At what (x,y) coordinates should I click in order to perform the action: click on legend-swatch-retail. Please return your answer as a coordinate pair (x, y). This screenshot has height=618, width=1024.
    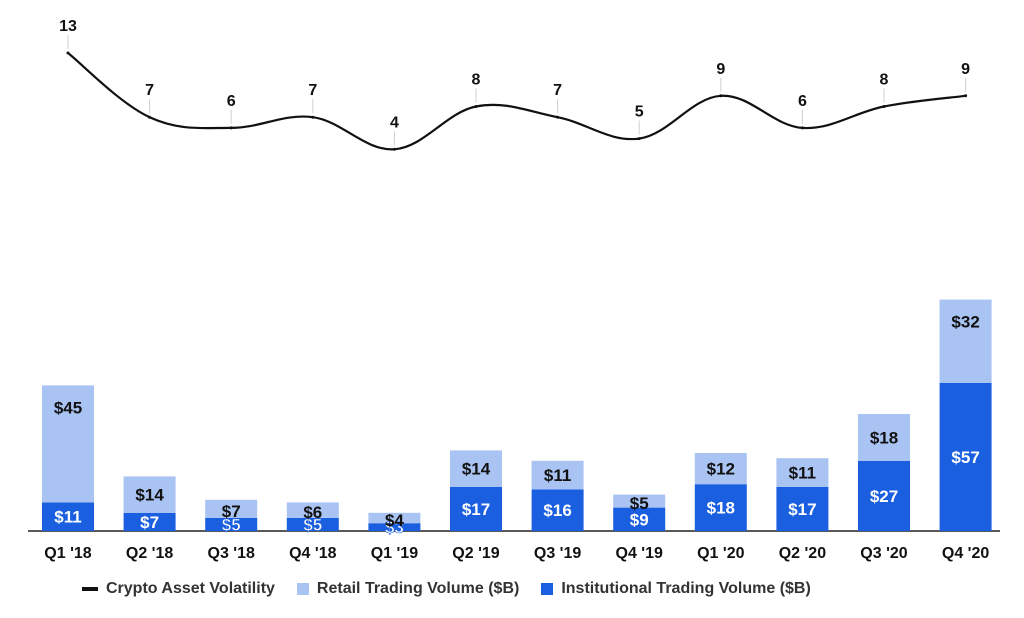
    Looking at the image, I should click on (302, 589).